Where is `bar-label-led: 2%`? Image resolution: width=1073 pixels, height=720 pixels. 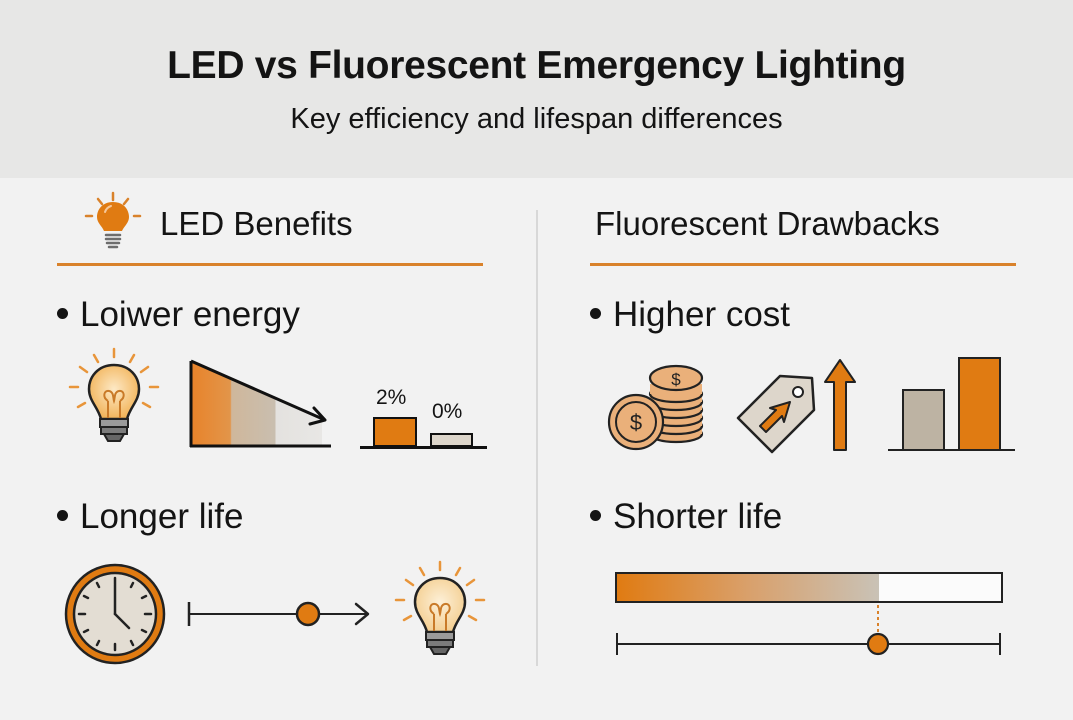 bar-label-led: 2% is located at coordinates (391, 397).